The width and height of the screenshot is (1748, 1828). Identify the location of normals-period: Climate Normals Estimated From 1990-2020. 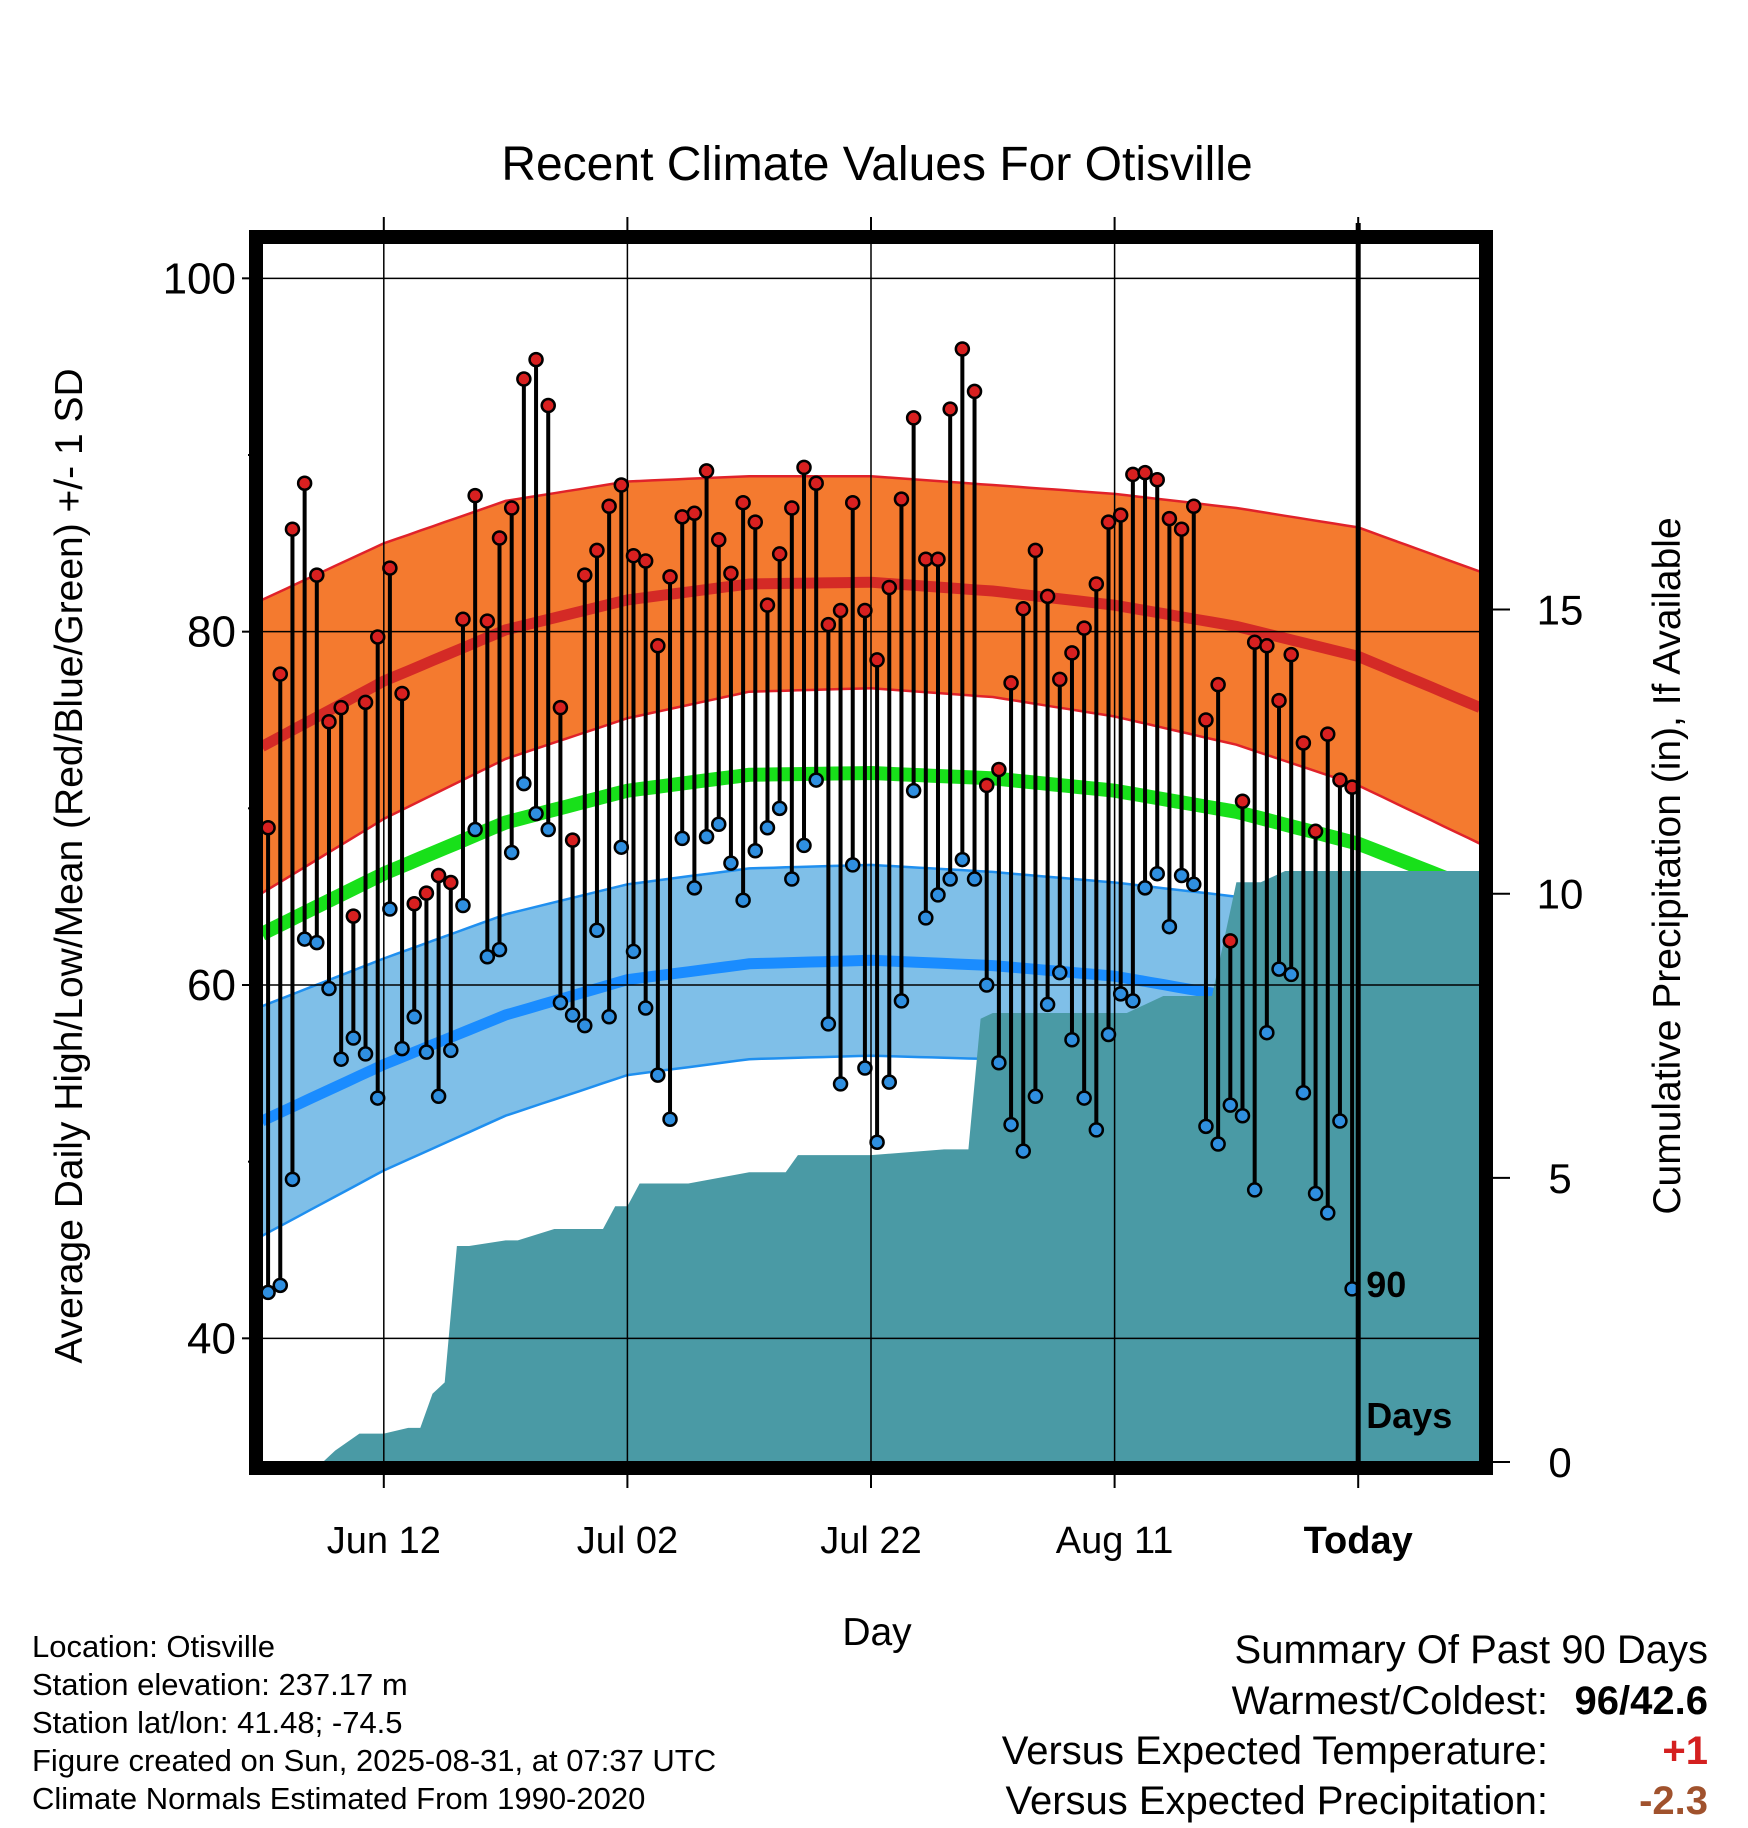
(339, 1798).